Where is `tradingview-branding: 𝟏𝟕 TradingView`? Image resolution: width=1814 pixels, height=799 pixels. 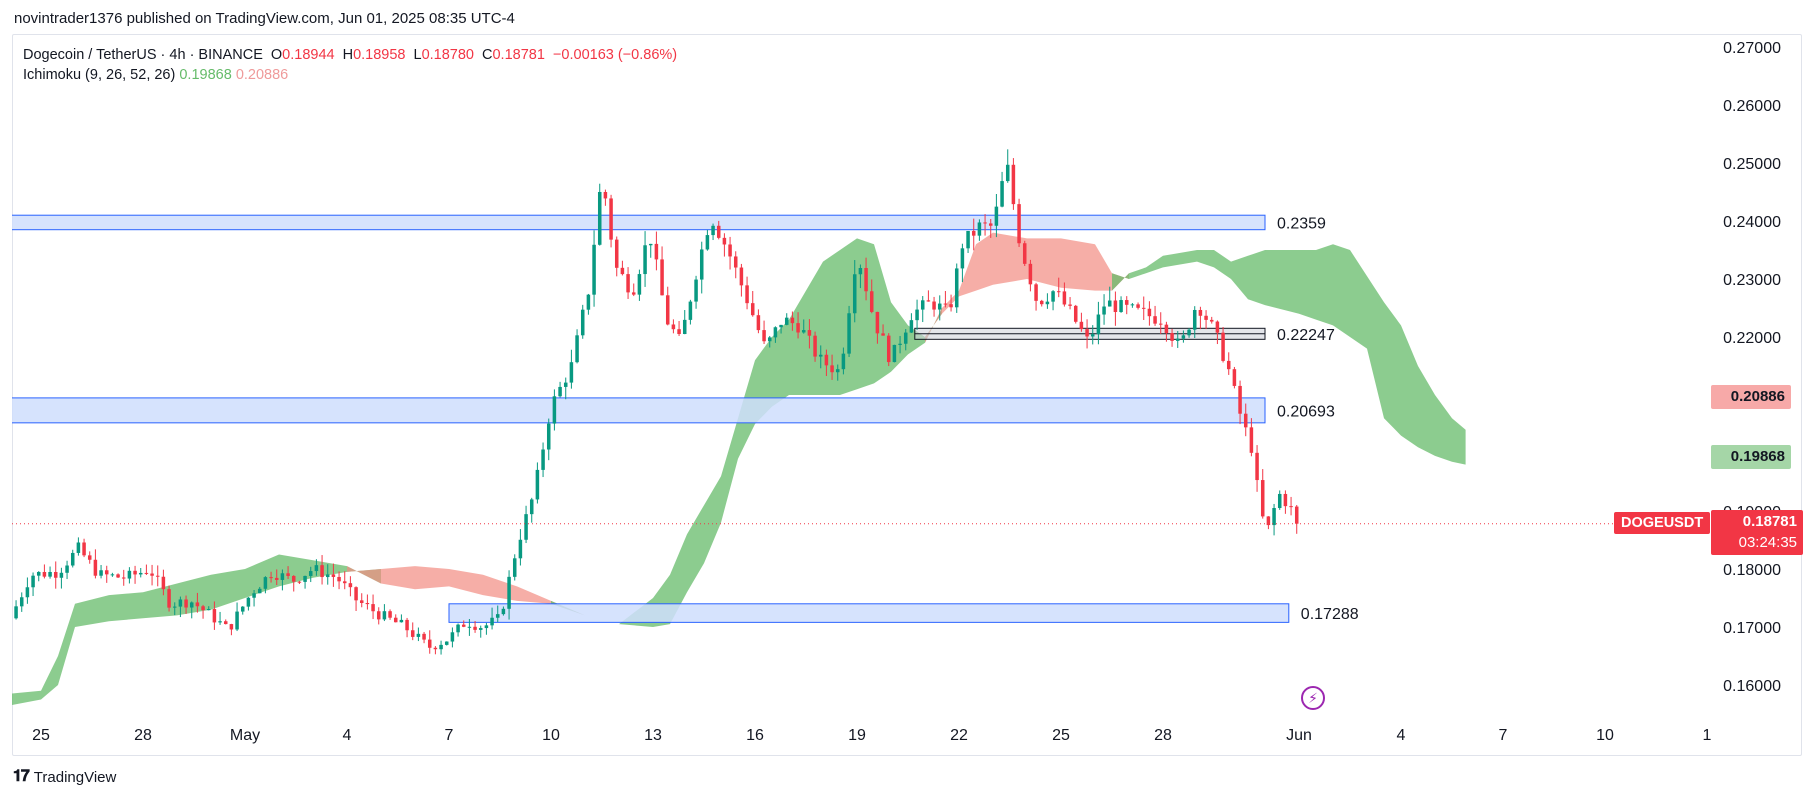
tradingview-branding: 𝟏𝟕 TradingView is located at coordinates (64, 777).